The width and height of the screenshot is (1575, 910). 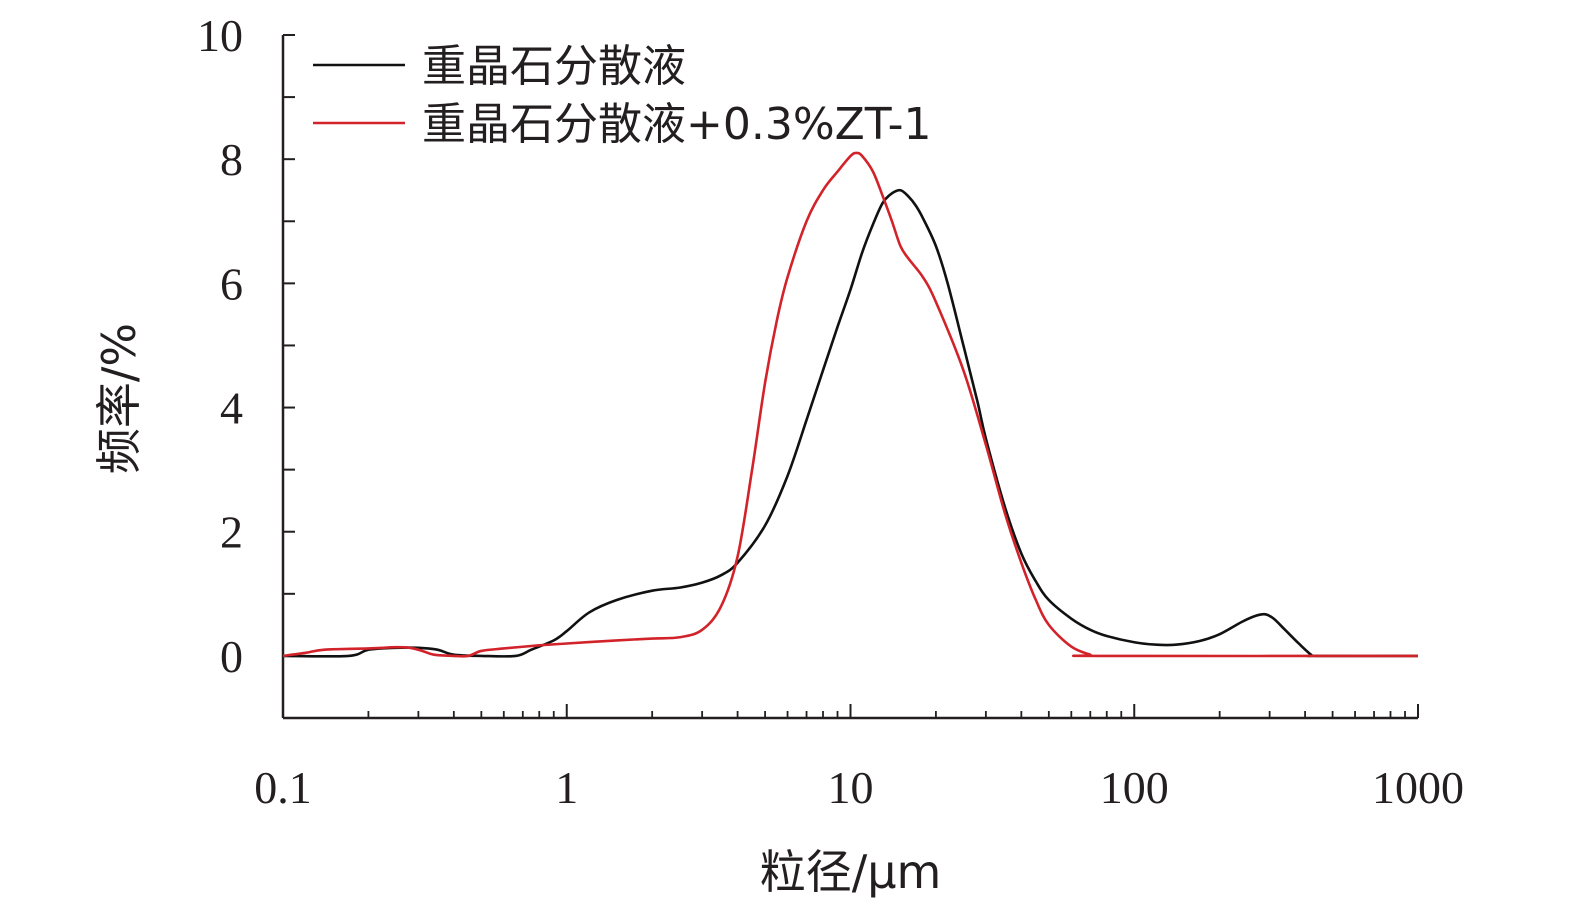 What do you see at coordinates (283, 787) in the screenshot?
I see `x-tick-label: 0.1` at bounding box center [283, 787].